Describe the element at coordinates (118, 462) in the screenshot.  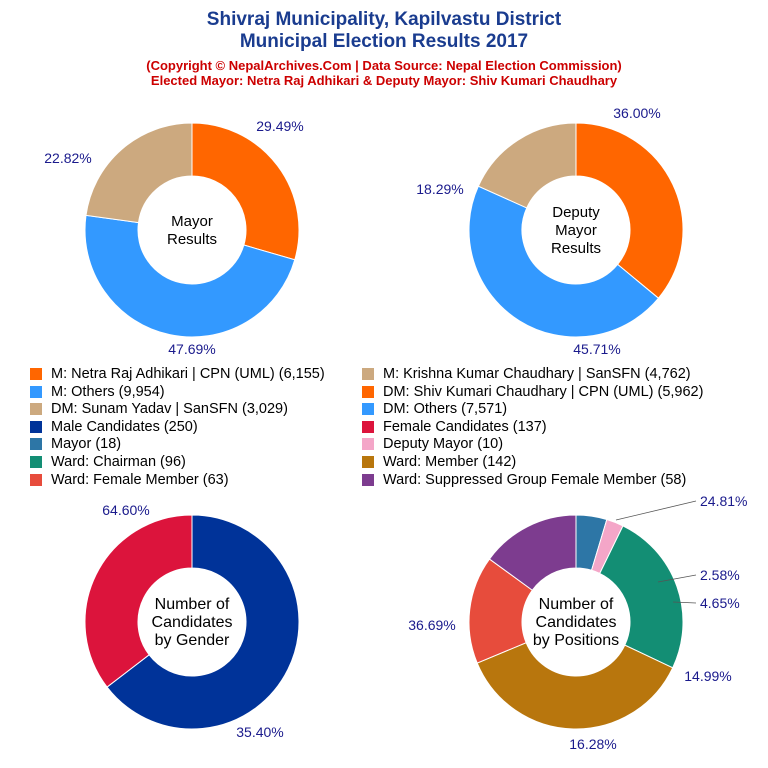
I see `legend-label: Ward: Chairman (96)` at that location.